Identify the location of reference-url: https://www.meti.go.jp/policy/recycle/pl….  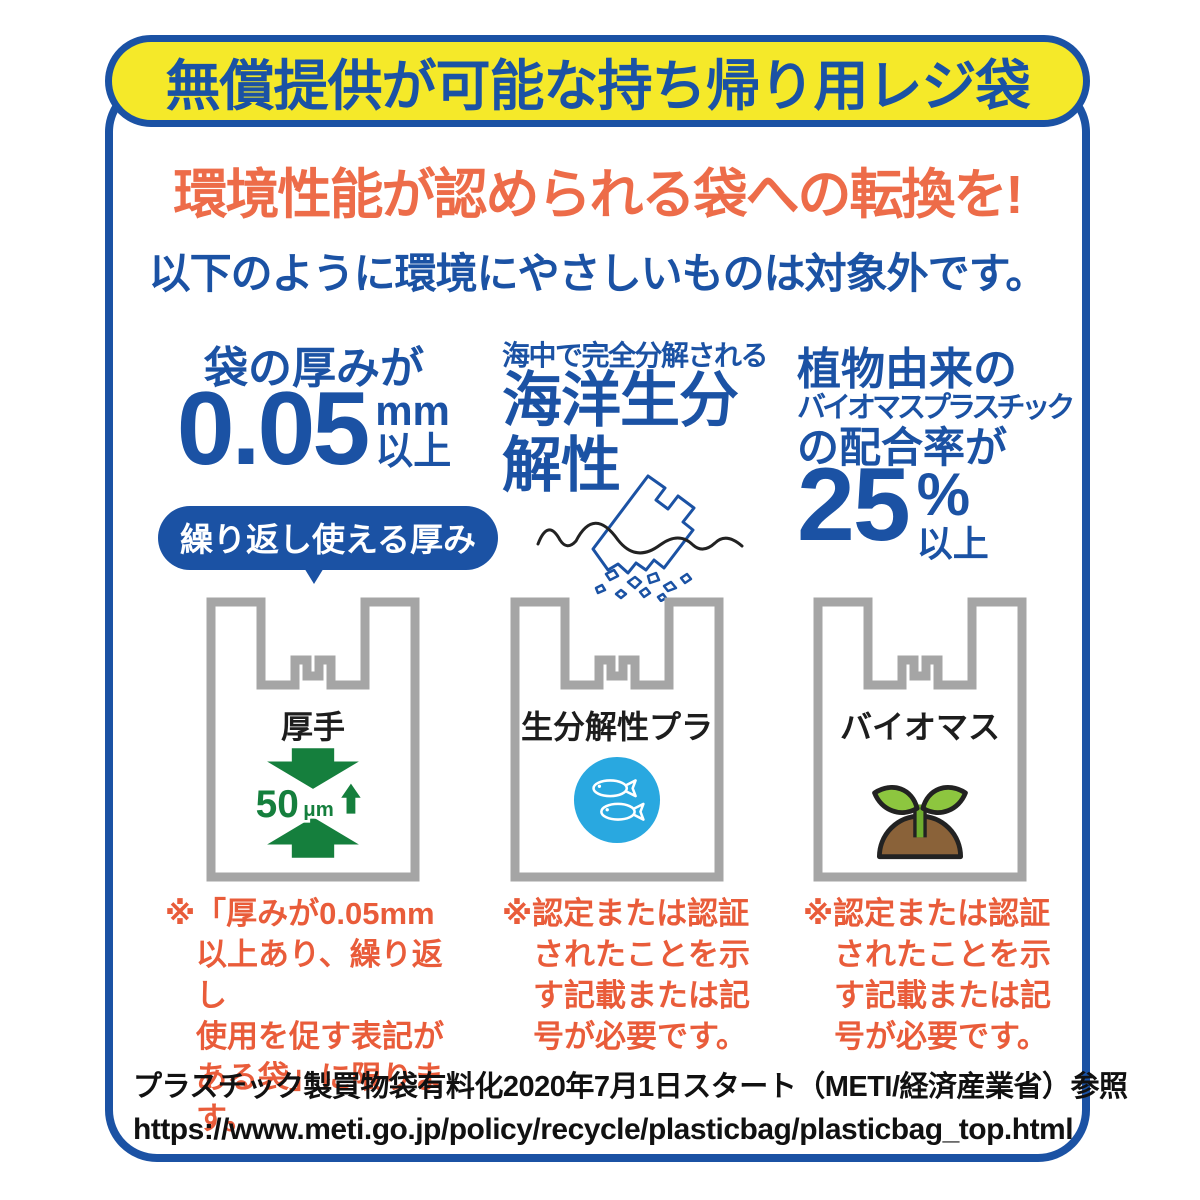
(603, 1129).